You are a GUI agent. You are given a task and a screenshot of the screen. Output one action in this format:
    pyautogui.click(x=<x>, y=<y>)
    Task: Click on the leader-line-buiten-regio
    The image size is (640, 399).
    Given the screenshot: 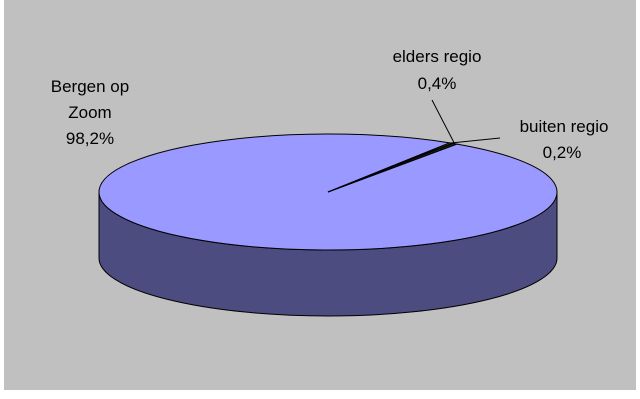 What is the action you would take?
    pyautogui.click(x=475, y=140)
    